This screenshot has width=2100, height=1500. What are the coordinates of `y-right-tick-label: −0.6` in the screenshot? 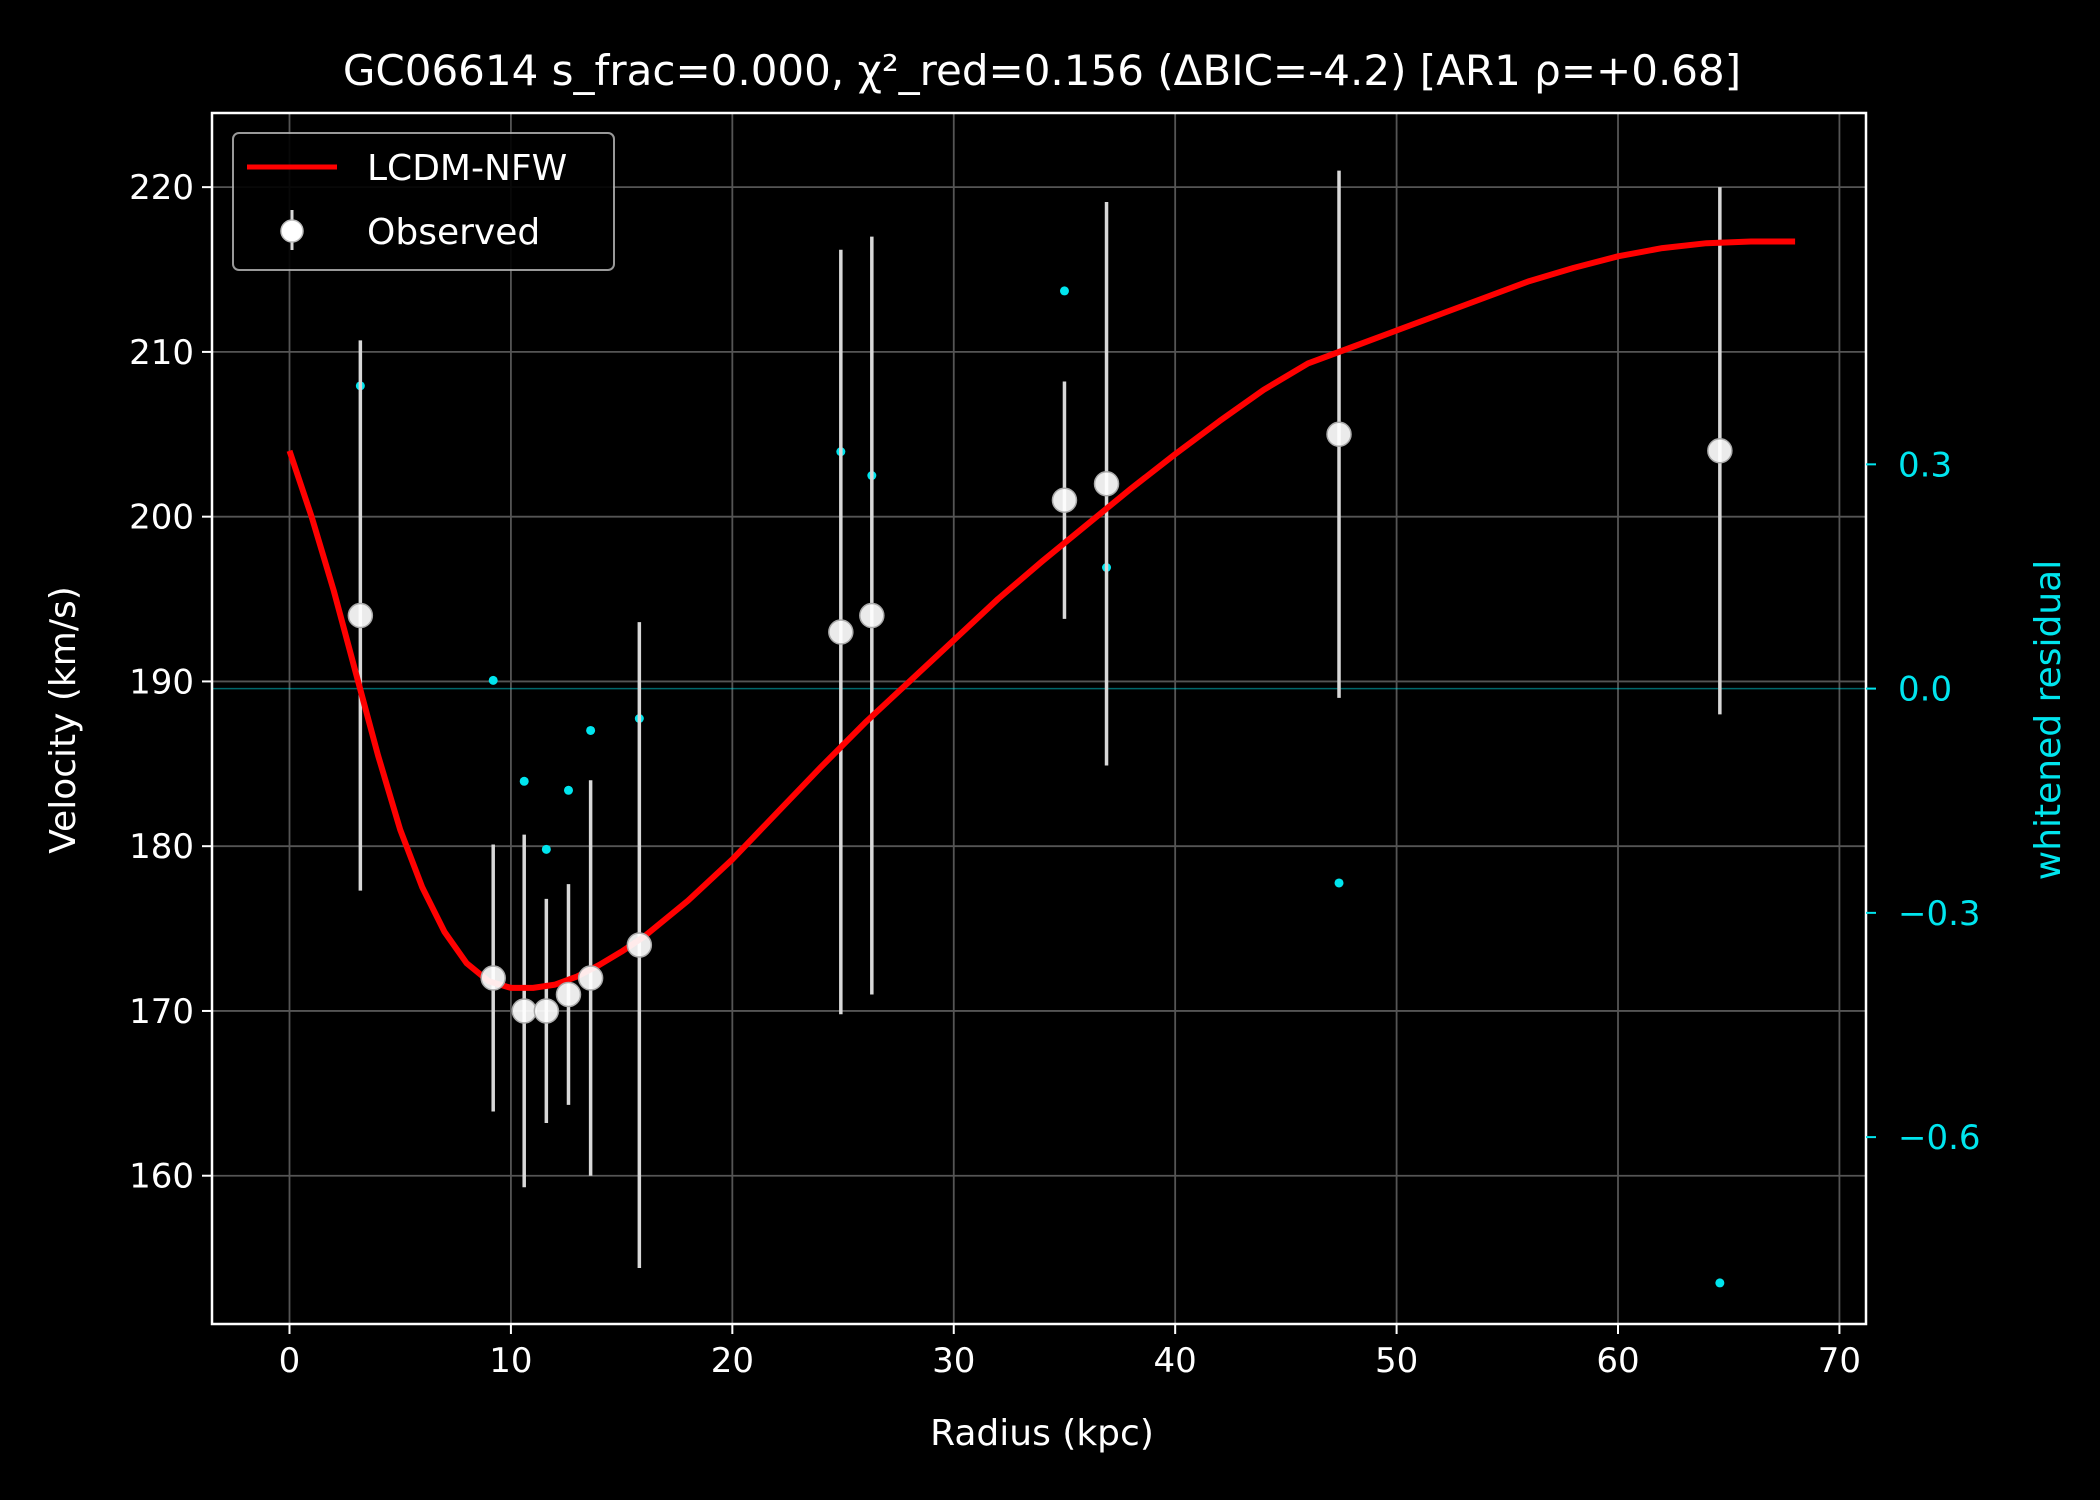 It's located at (1939, 1138).